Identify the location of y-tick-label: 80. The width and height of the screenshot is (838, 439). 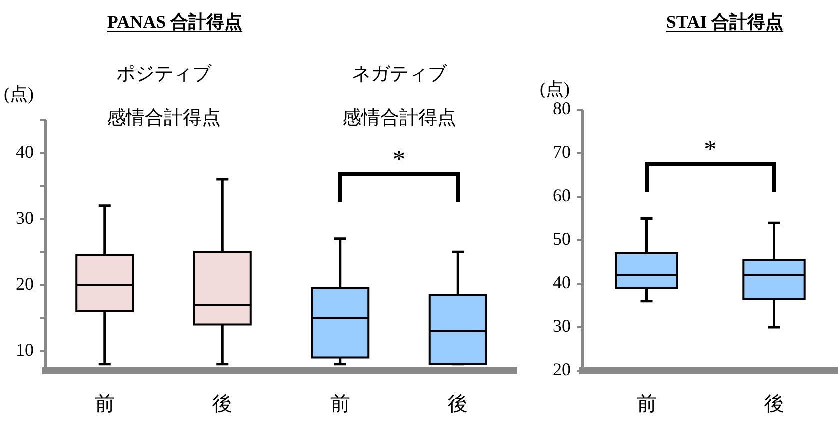
(562, 108).